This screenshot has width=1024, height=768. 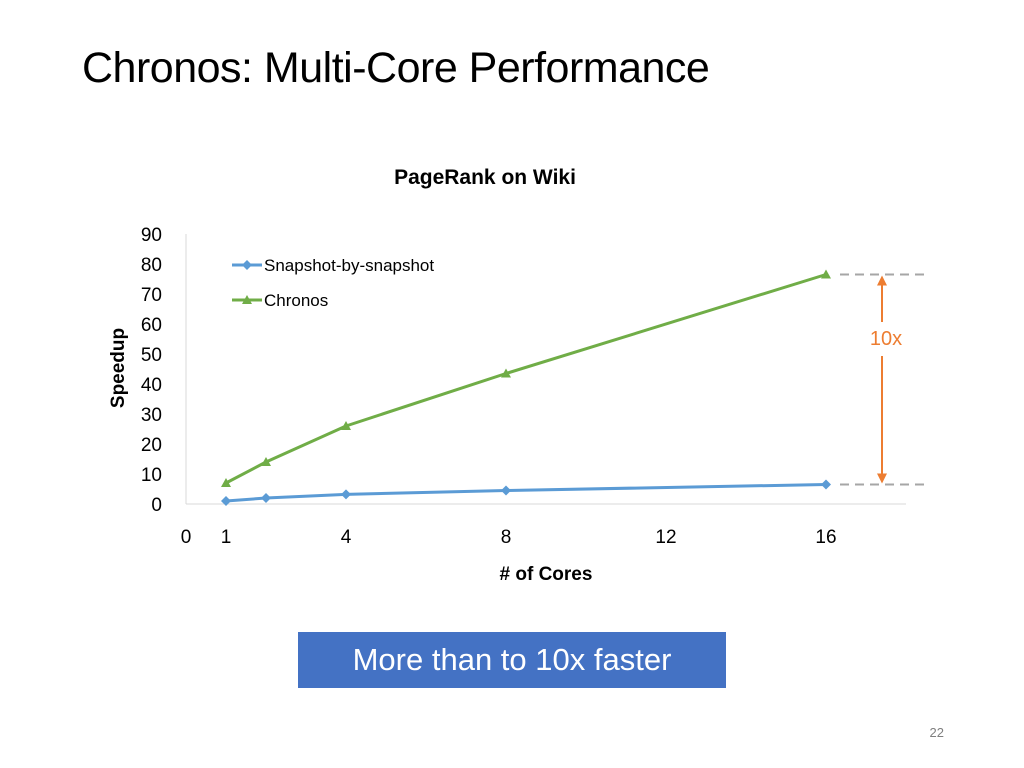 What do you see at coordinates (151, 385) in the screenshot?
I see `y-tick-label: 40` at bounding box center [151, 385].